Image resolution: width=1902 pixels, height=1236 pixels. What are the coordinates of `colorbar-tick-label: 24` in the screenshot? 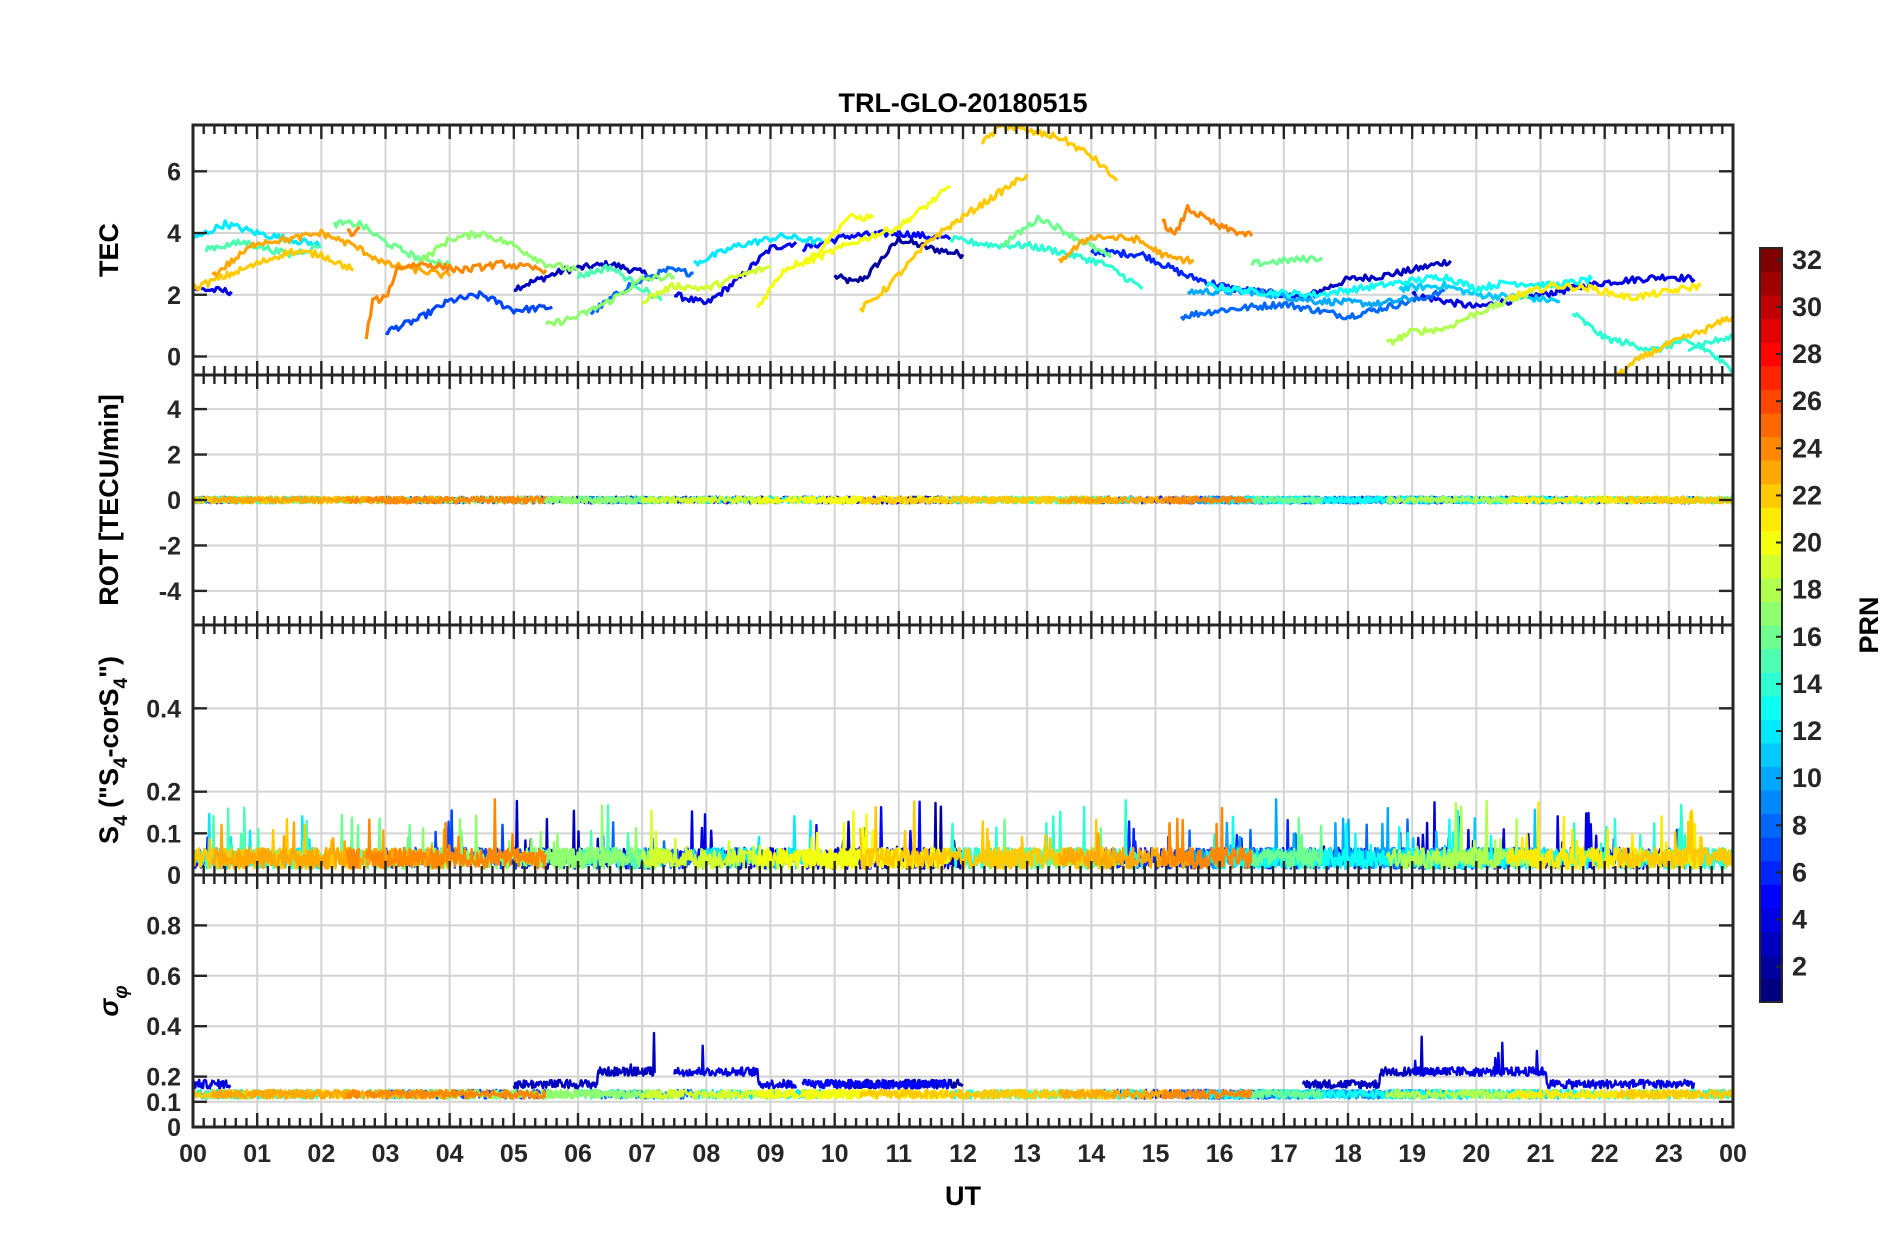 It's located at (1807, 448).